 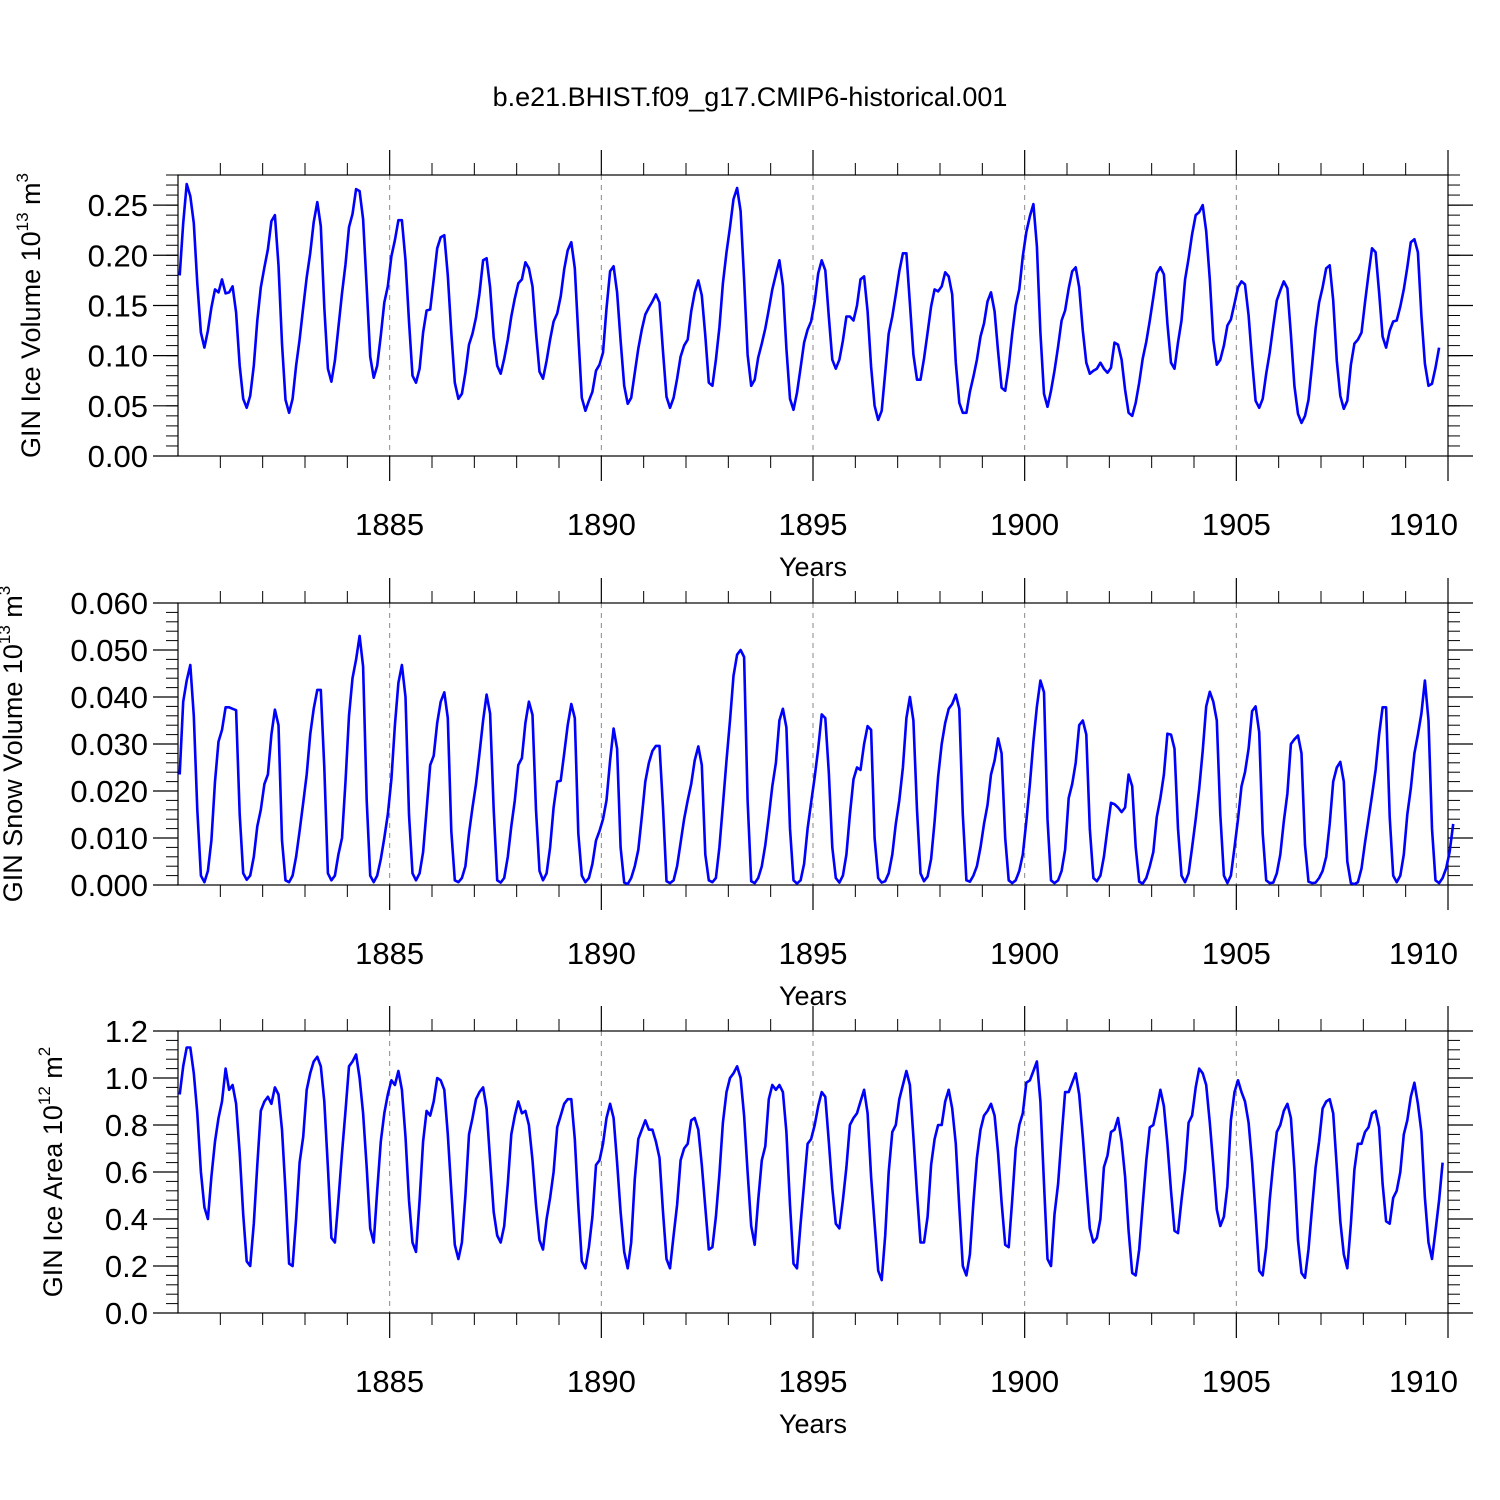 What do you see at coordinates (126, 1313) in the screenshot?
I see `y-tick-label: 0.0` at bounding box center [126, 1313].